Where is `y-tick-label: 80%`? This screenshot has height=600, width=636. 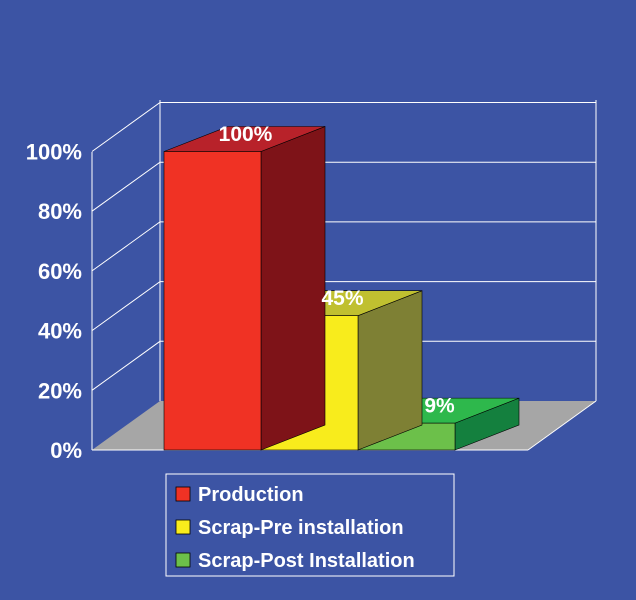 y-tick-label: 80% is located at coordinates (60, 211).